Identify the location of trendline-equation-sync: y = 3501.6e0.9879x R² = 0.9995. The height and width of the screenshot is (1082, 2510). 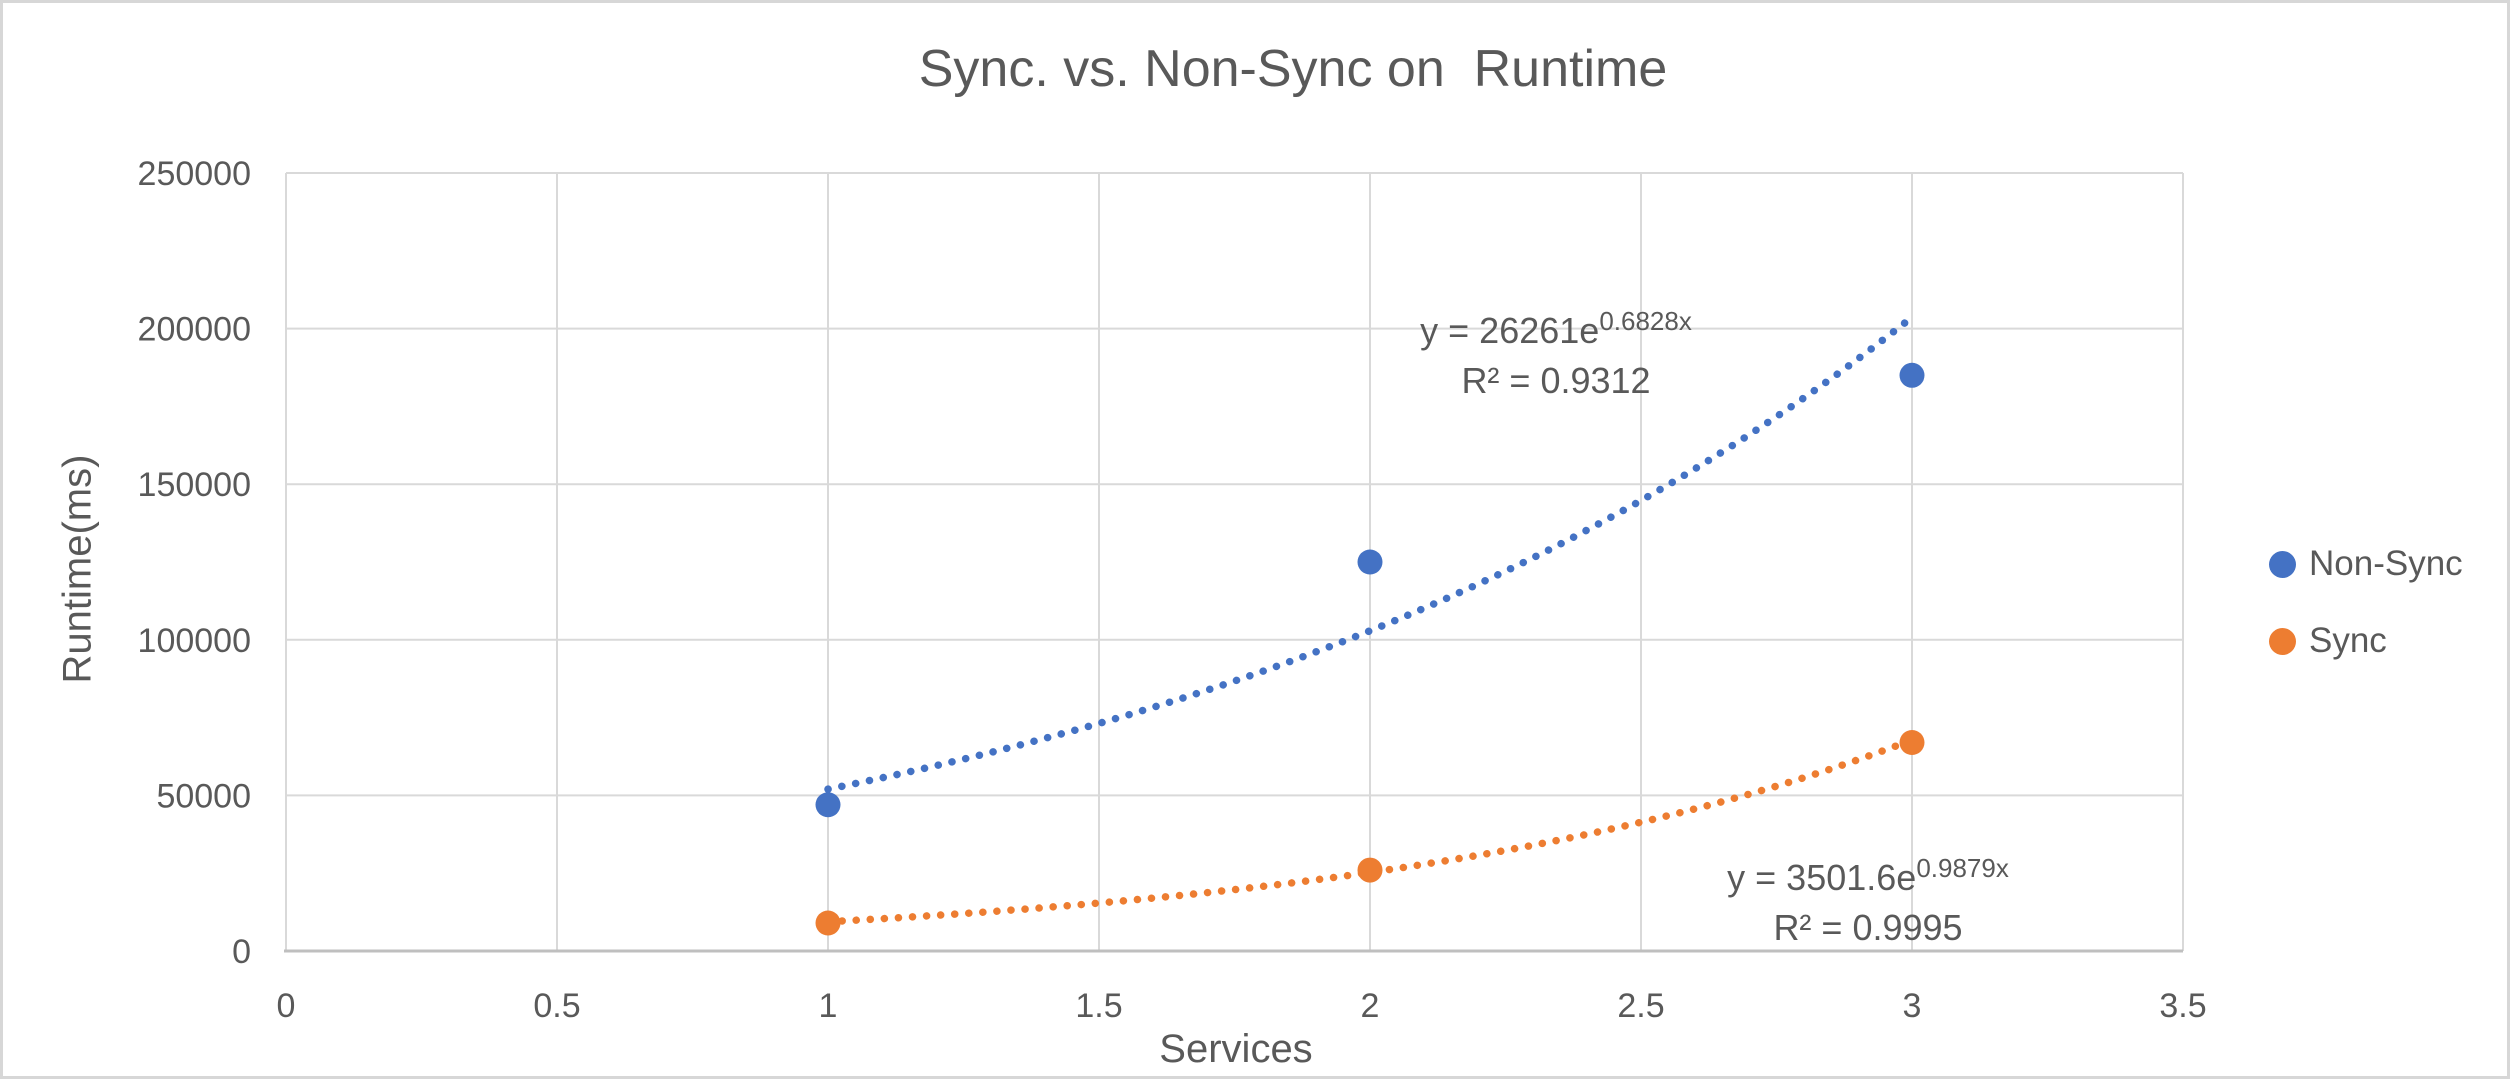
(1868, 903).